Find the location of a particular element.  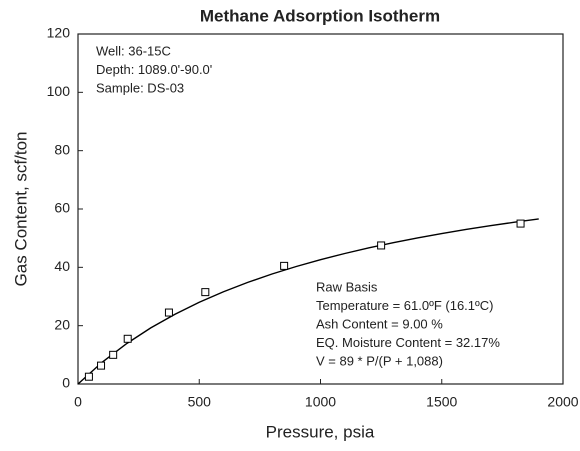

x-tick-label: 1500 is located at coordinates (441, 402).